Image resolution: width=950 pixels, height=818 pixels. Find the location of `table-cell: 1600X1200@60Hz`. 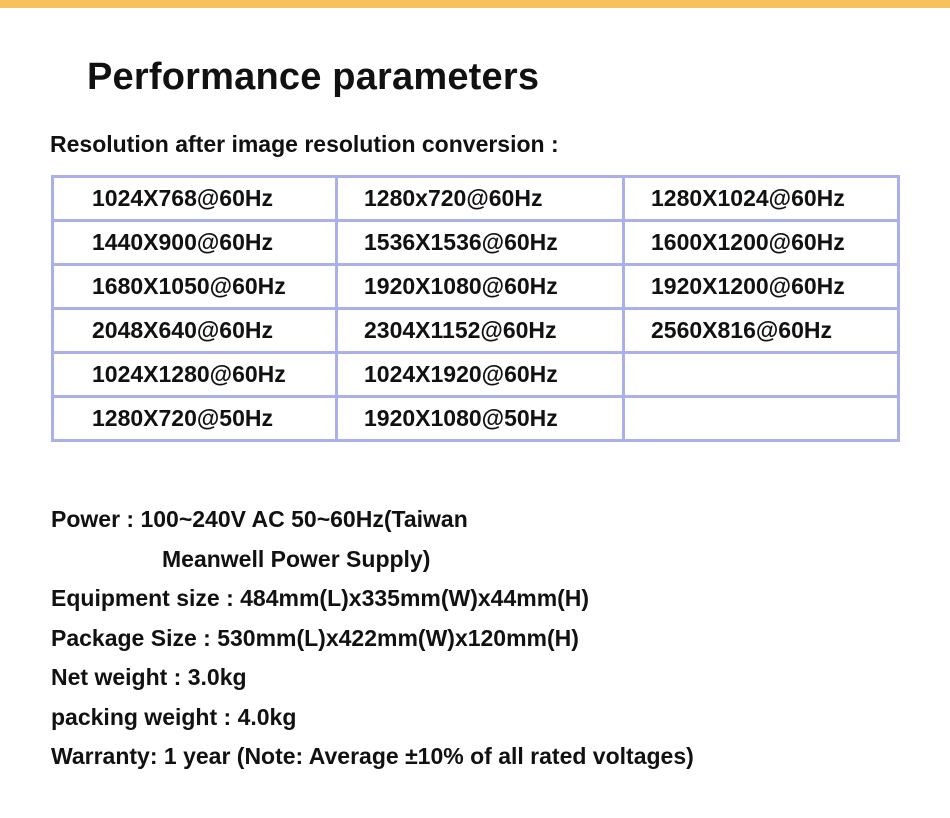

table-cell: 1600X1200@60Hz is located at coordinates (761, 242).